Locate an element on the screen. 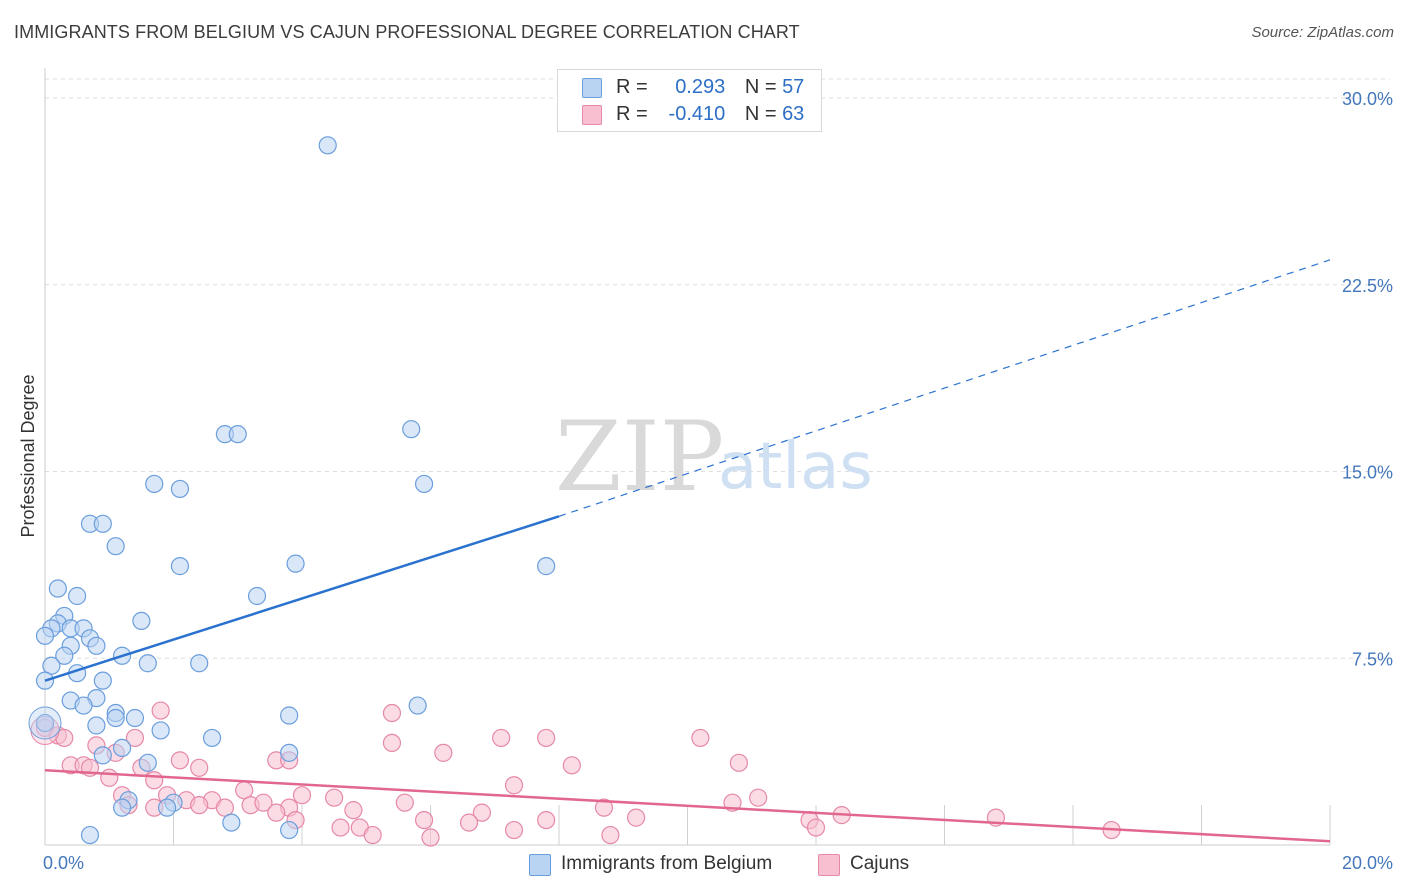 The image size is (1406, 892). belgium-legend-swatch is located at coordinates (540, 865).